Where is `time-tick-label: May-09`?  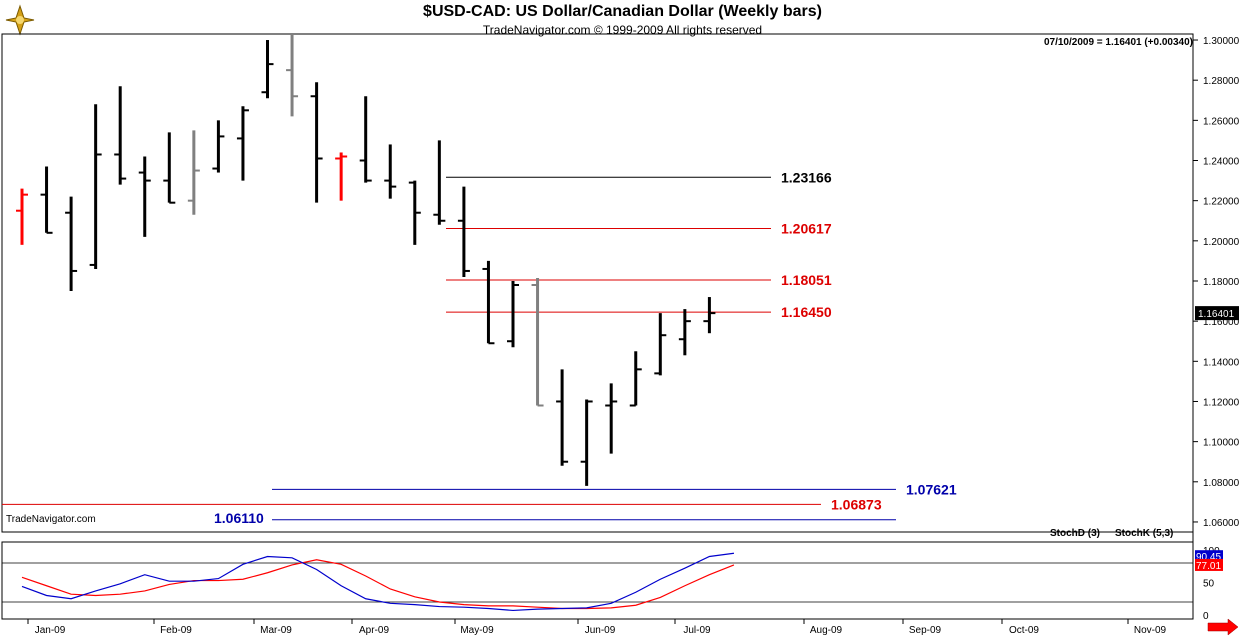
time-tick-label: May-09 is located at coordinates (477, 630).